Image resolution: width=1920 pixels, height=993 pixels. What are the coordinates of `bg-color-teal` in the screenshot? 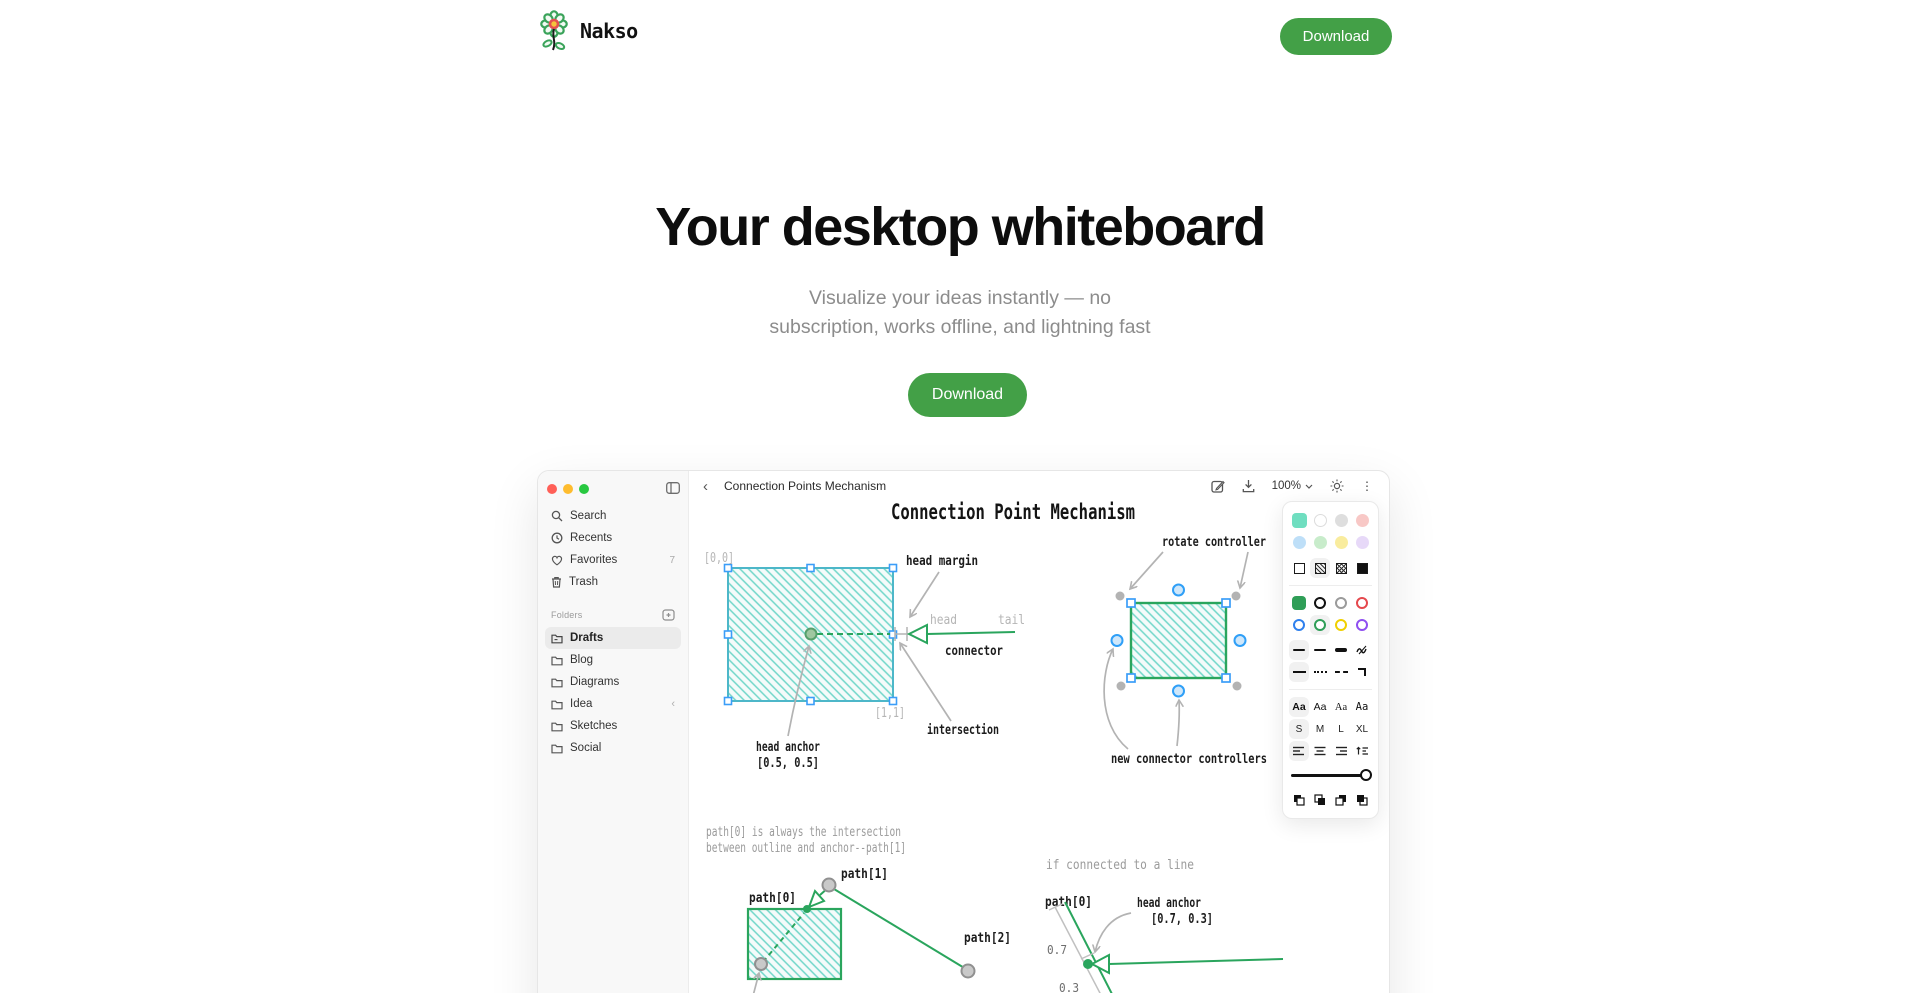 It's located at (1299, 520).